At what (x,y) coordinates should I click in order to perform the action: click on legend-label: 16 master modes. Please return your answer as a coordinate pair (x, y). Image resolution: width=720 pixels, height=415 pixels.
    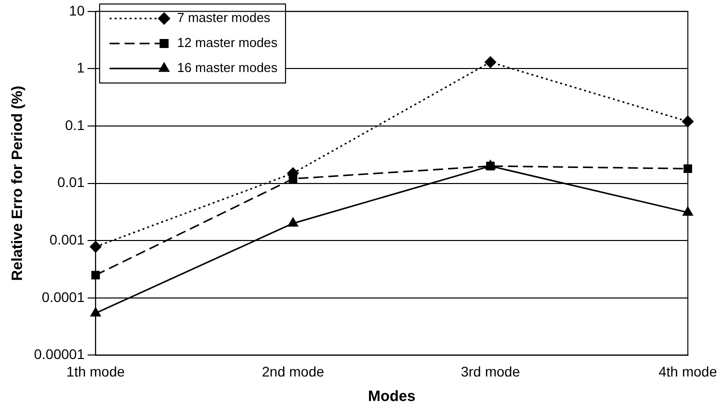
    Looking at the image, I should click on (227, 68).